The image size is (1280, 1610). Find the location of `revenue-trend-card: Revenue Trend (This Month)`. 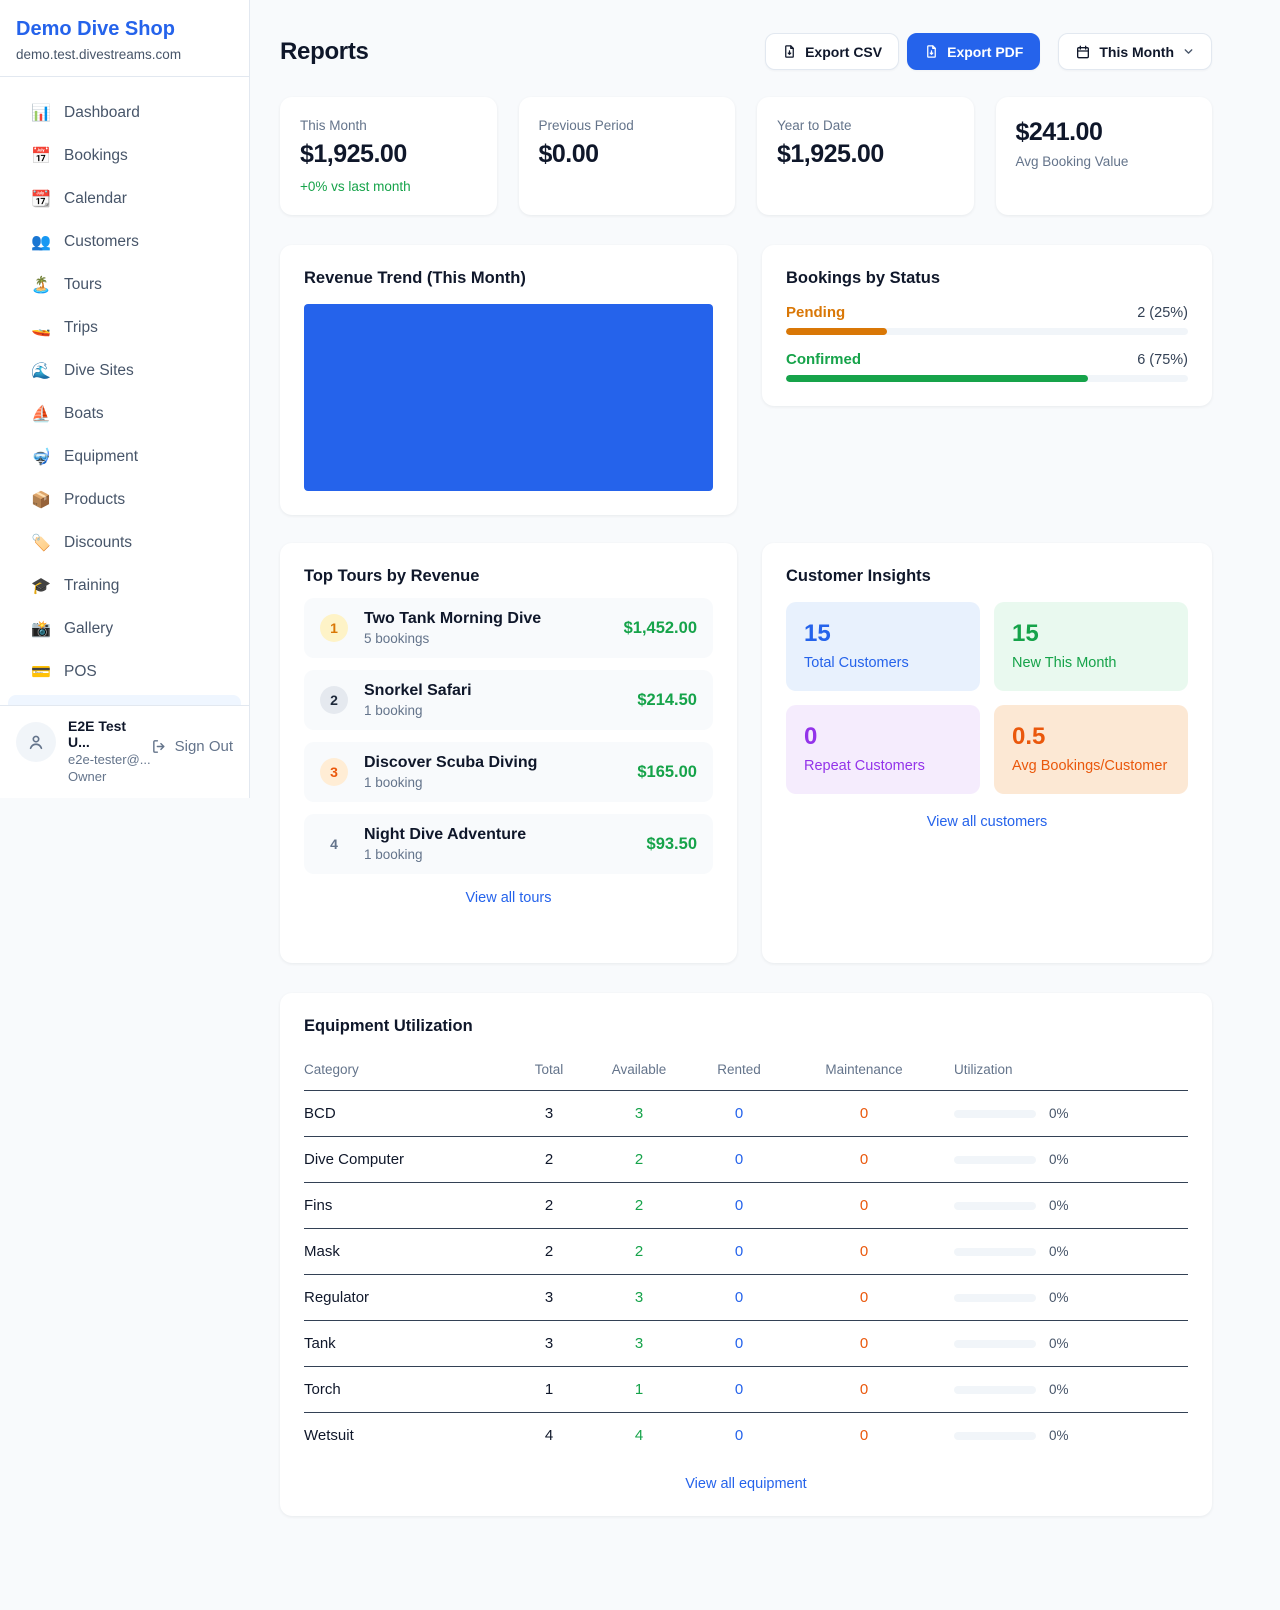

revenue-trend-card: Revenue Trend (This Month) is located at coordinates (508, 380).